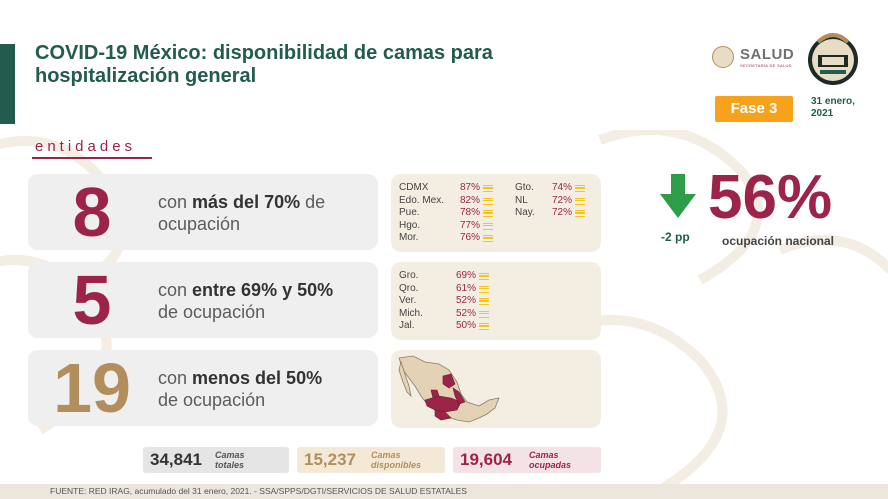 This screenshot has height=499, width=888. What do you see at coordinates (86, 146) in the screenshot?
I see `section-label: entidades` at bounding box center [86, 146].